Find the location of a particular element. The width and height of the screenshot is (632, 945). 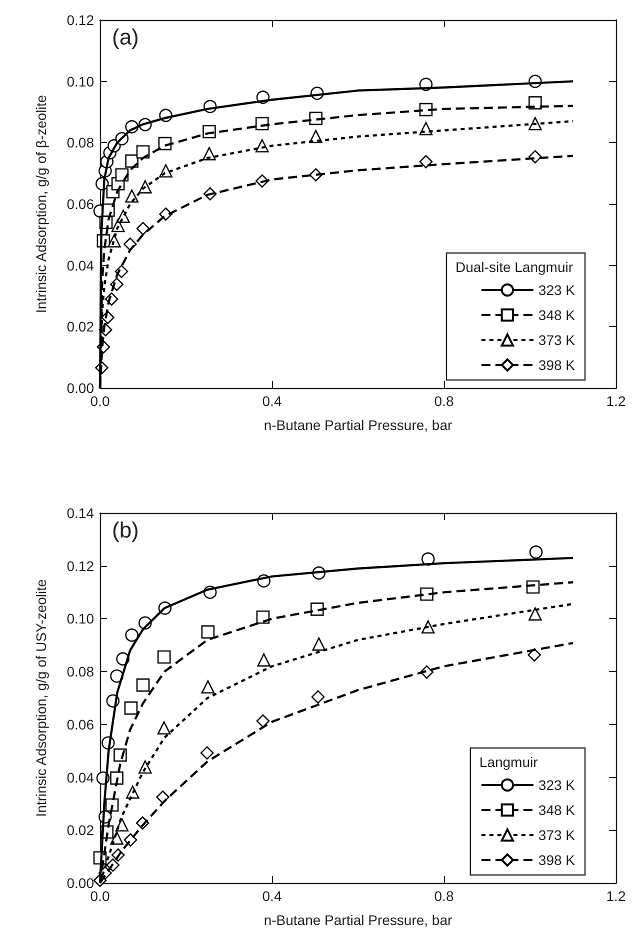

y-tick-label: 0.14 is located at coordinates (80, 513).